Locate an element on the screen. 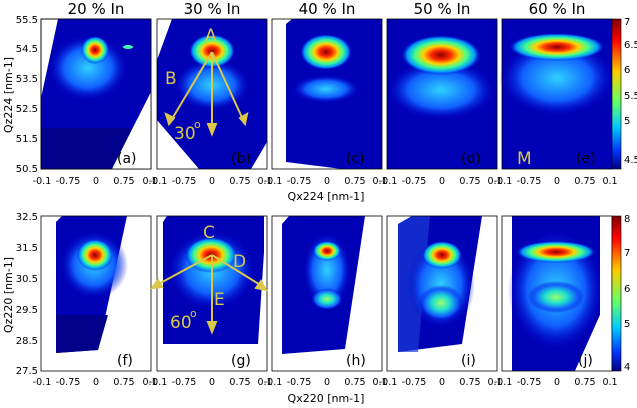 The width and height of the screenshot is (637, 408). cbar-bottom-tick-1: 8 is located at coordinates (627, 219).